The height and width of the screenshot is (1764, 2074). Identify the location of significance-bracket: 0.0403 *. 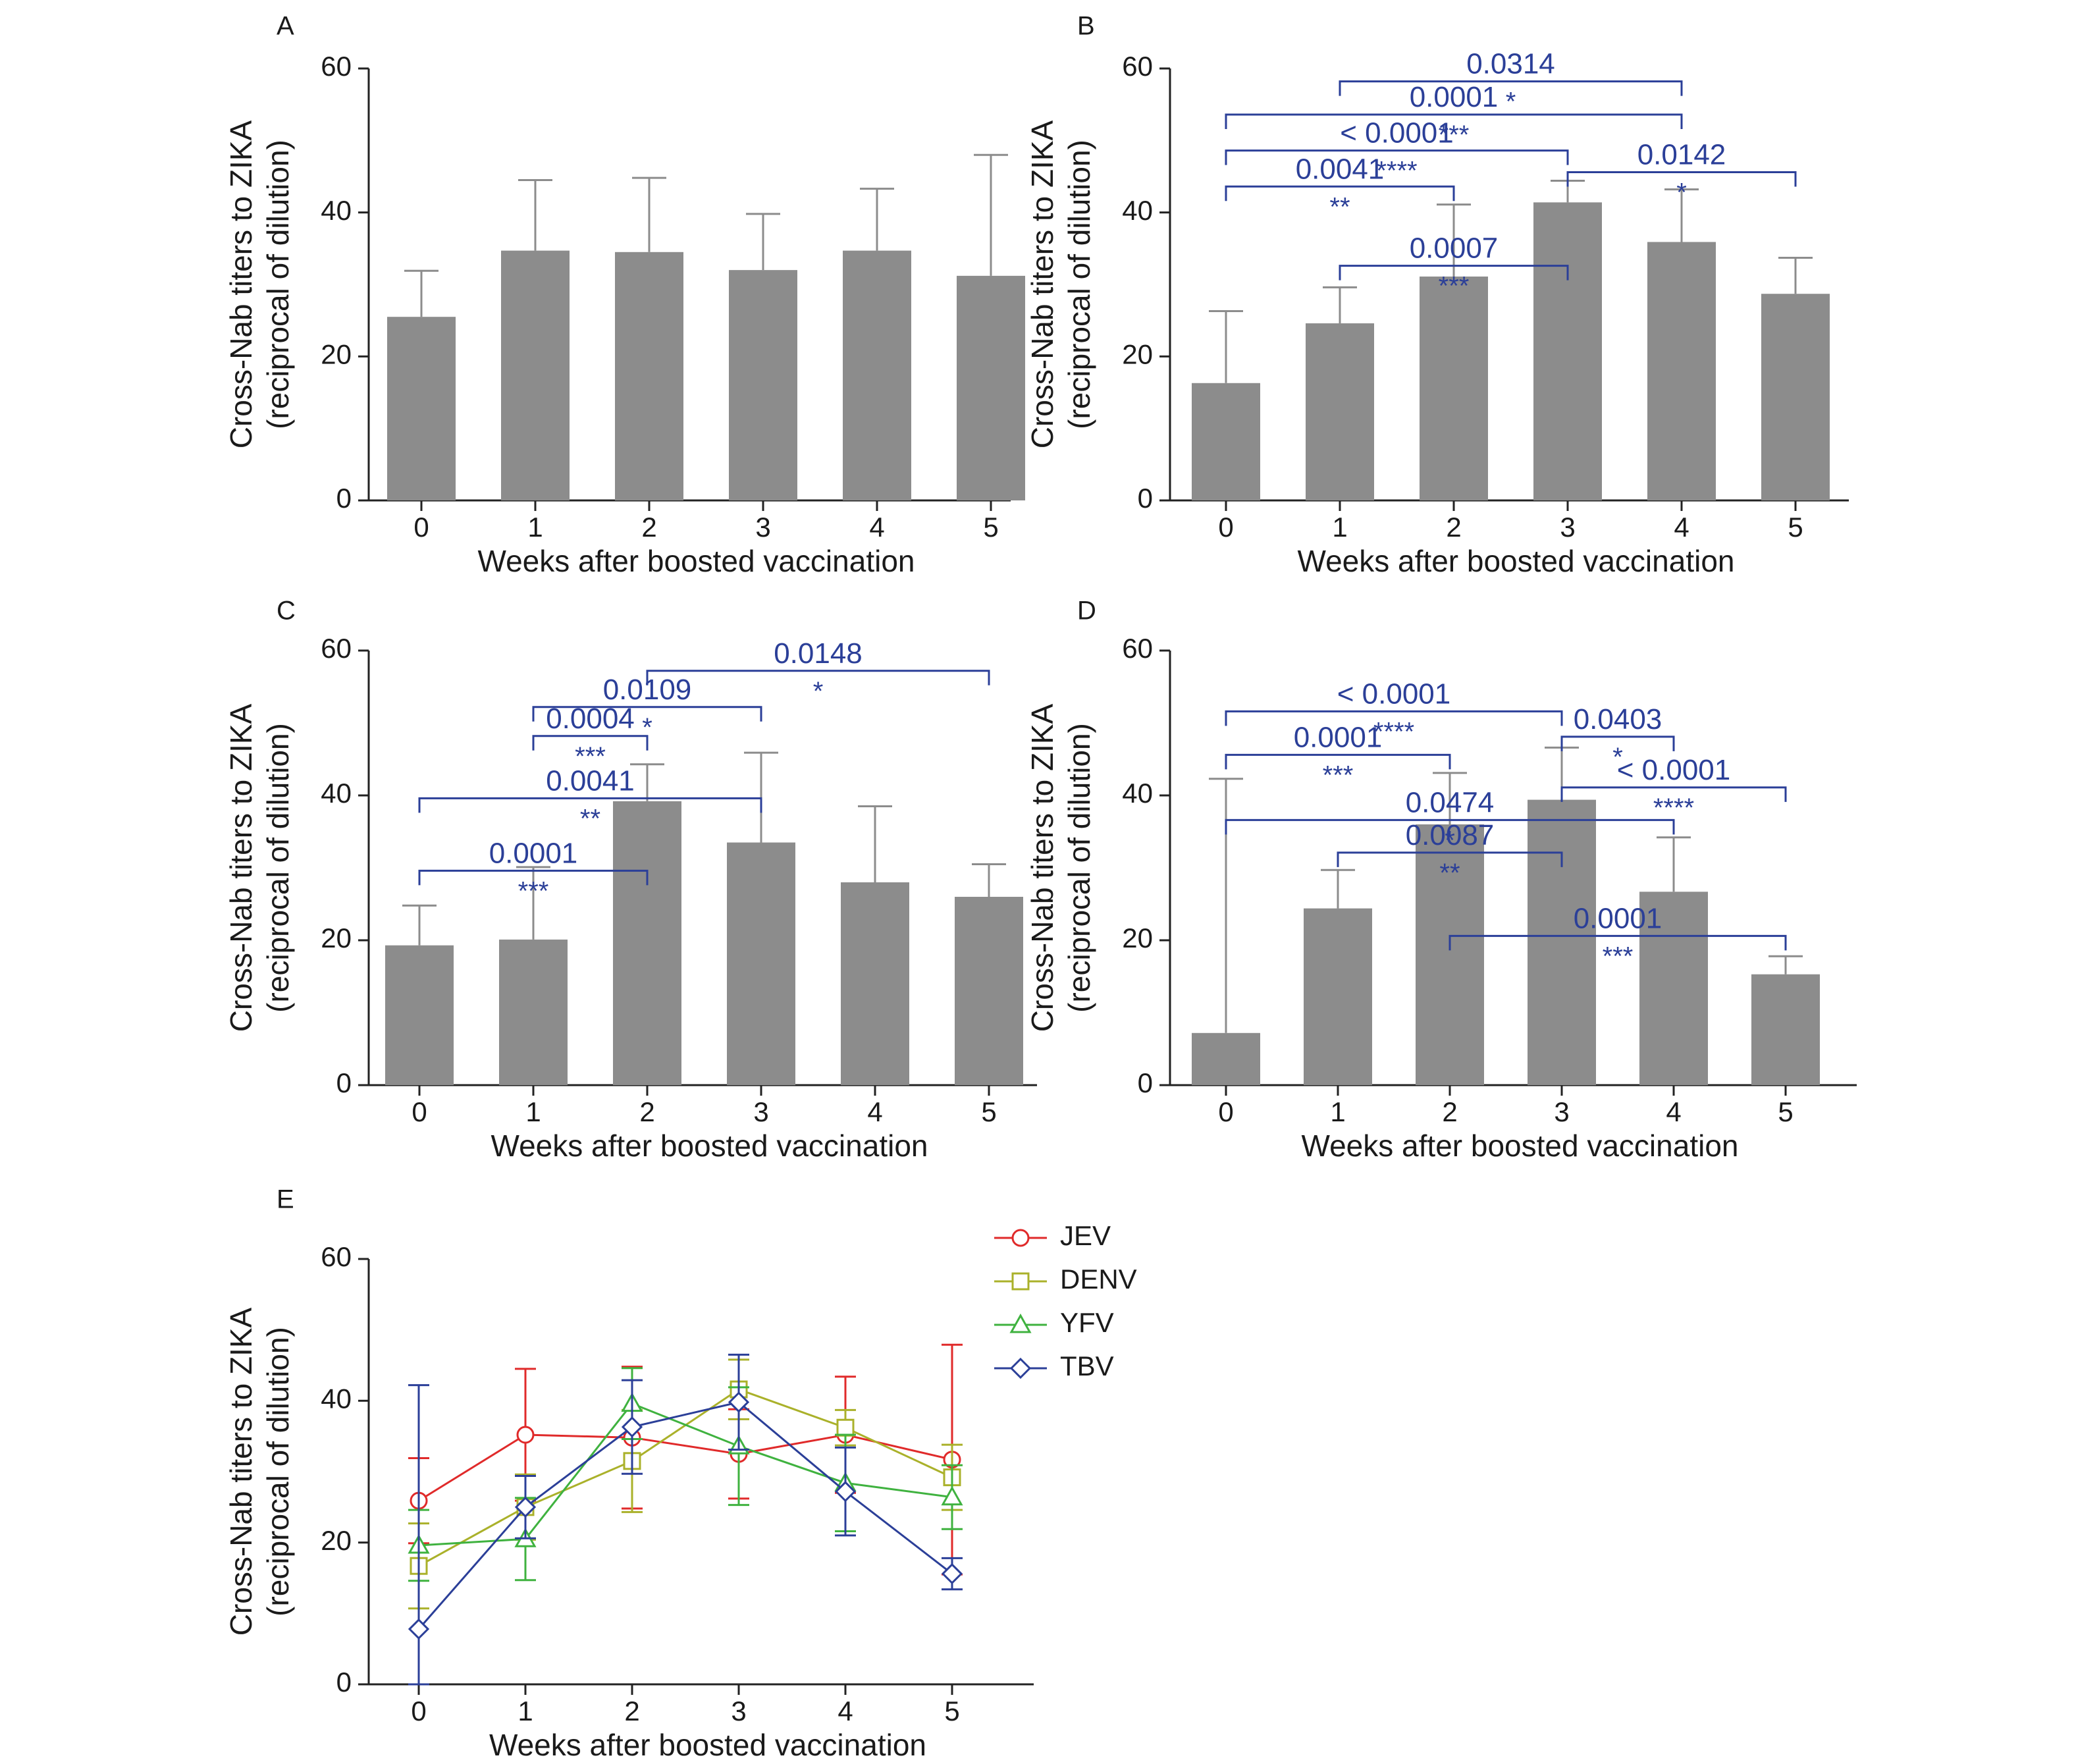
(1617, 737).